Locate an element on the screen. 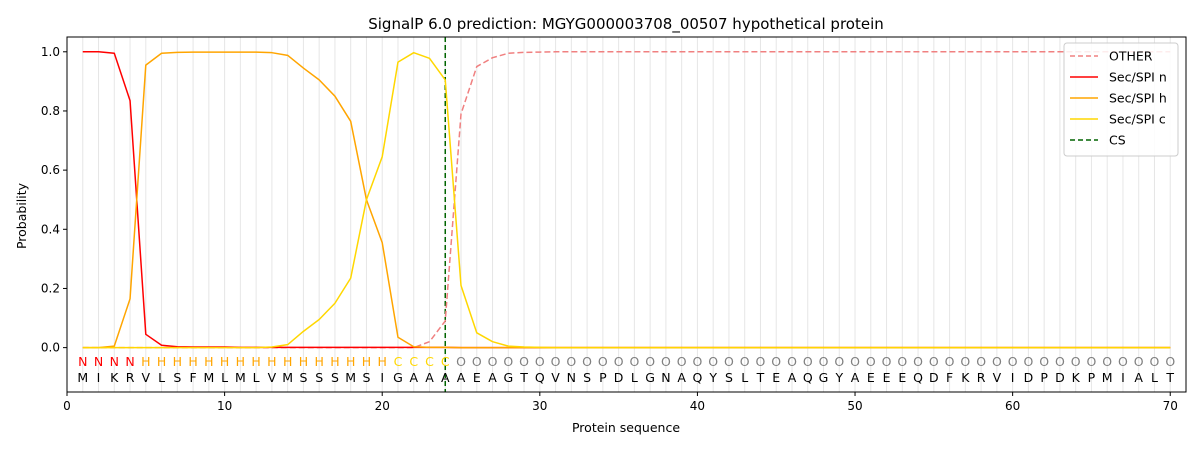  residue-label: T is located at coordinates (760, 377).